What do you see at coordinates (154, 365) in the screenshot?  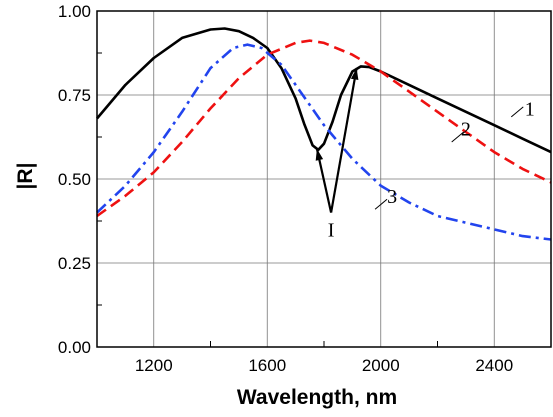 I see `x-tick-label: 1200` at bounding box center [154, 365].